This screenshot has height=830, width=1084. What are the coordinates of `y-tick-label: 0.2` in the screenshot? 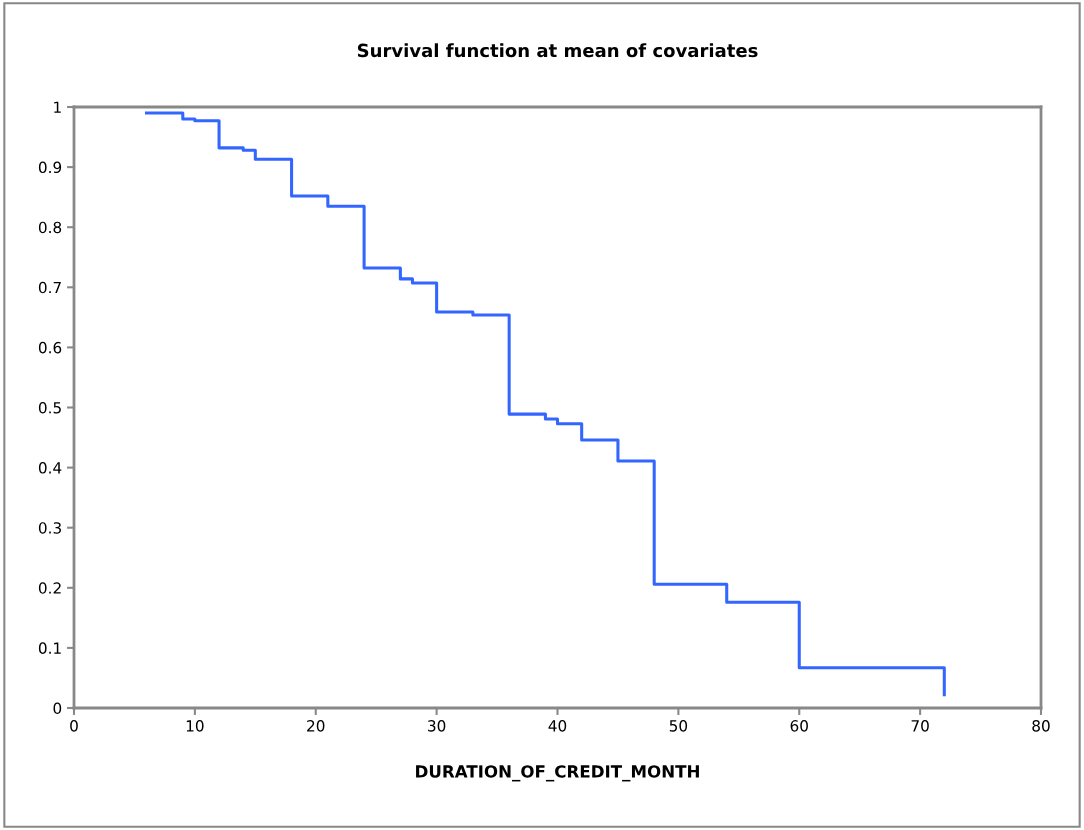 It's located at (49, 588).